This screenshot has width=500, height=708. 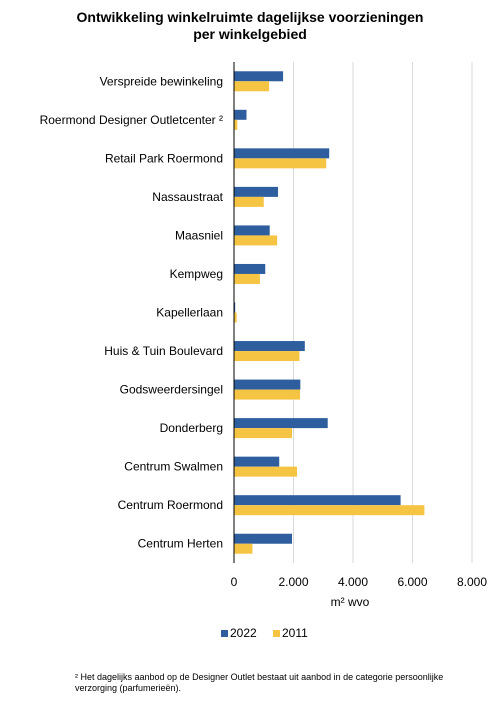 I want to click on x-tick-label: 4.000, so click(x=353, y=582).